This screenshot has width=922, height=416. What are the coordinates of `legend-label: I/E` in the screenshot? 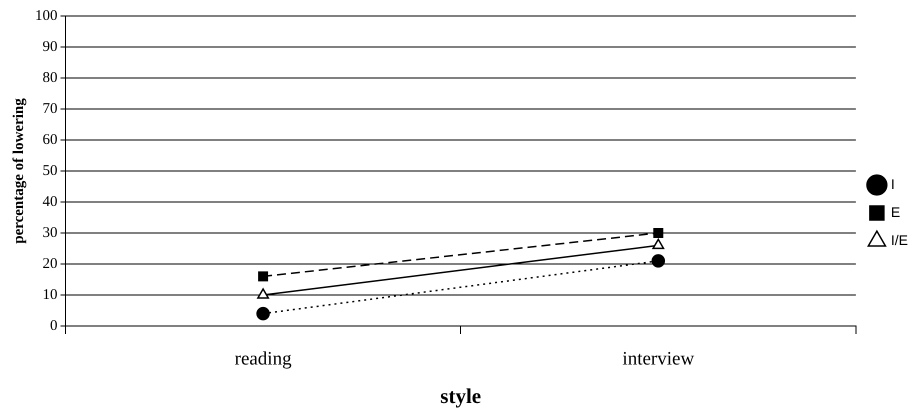 It's located at (899, 240).